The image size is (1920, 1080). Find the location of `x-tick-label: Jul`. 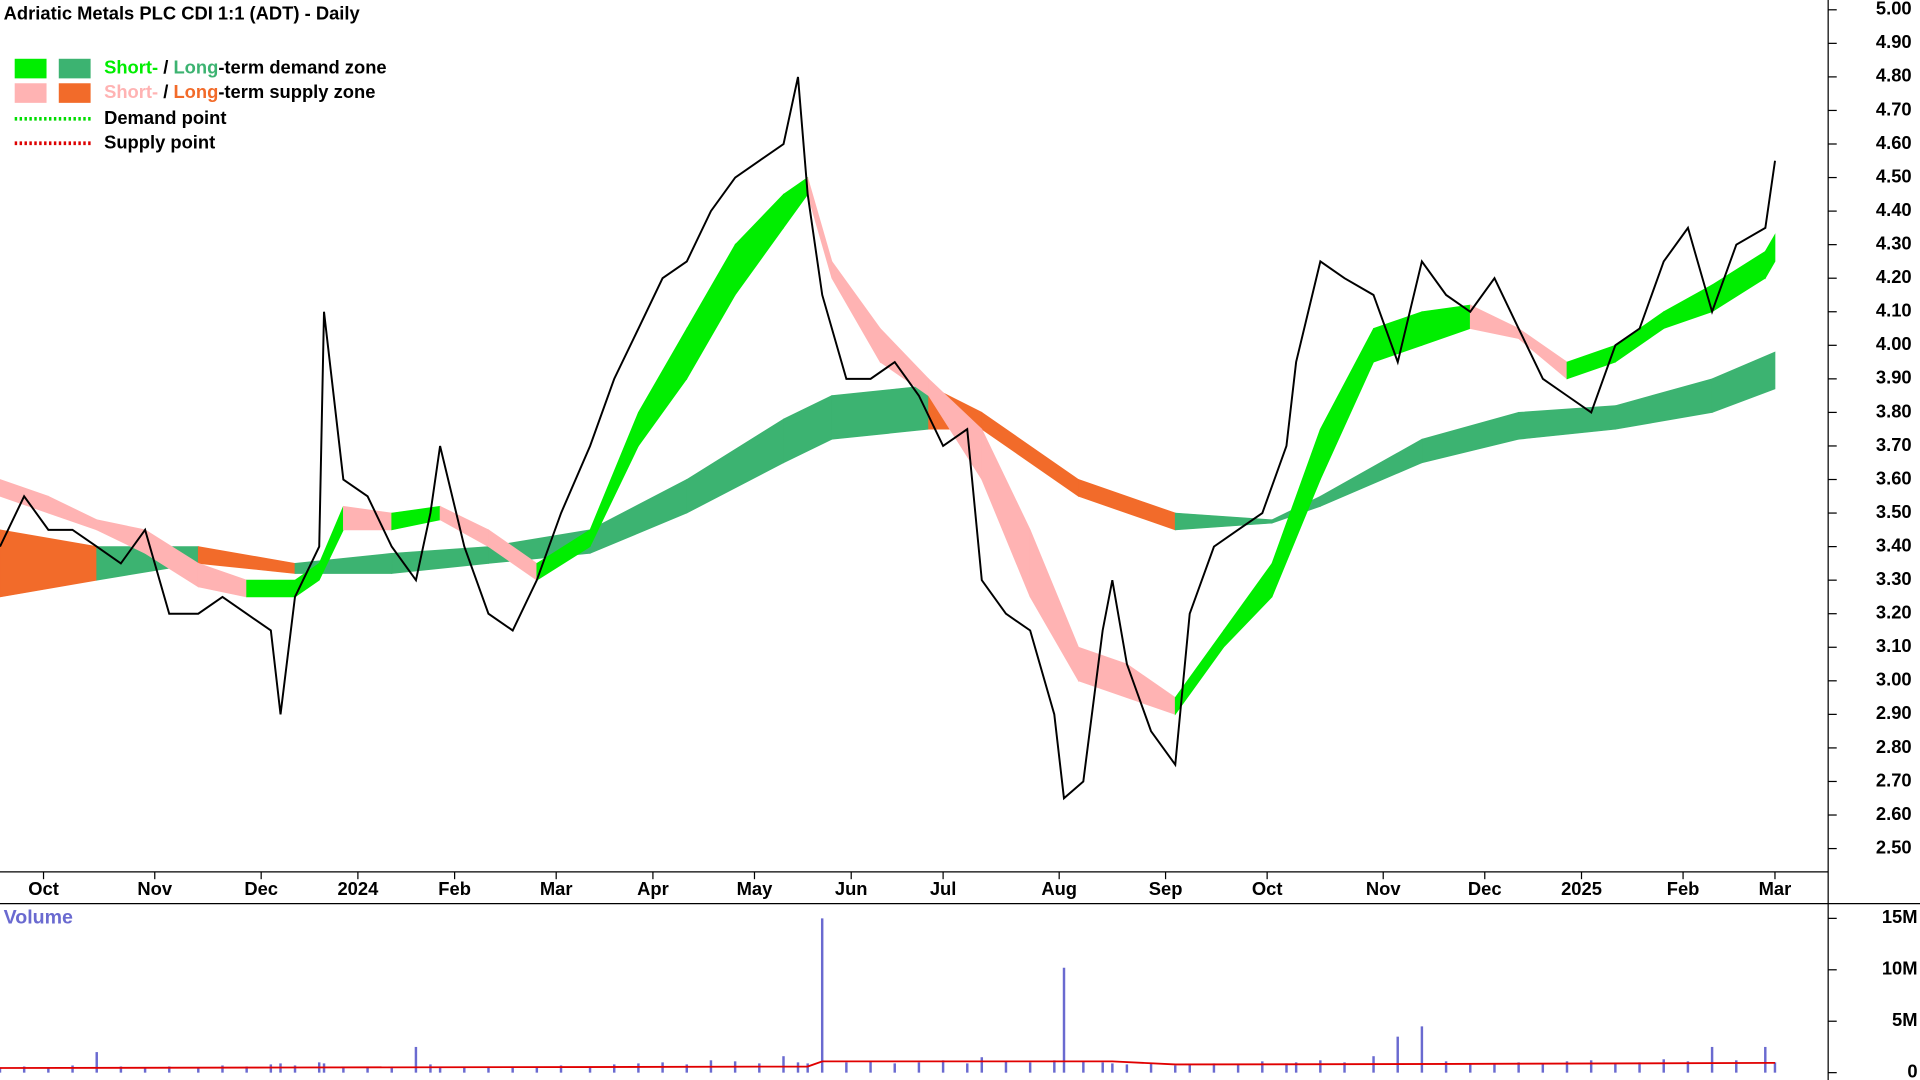

x-tick-label: Jul is located at coordinates (943, 888).